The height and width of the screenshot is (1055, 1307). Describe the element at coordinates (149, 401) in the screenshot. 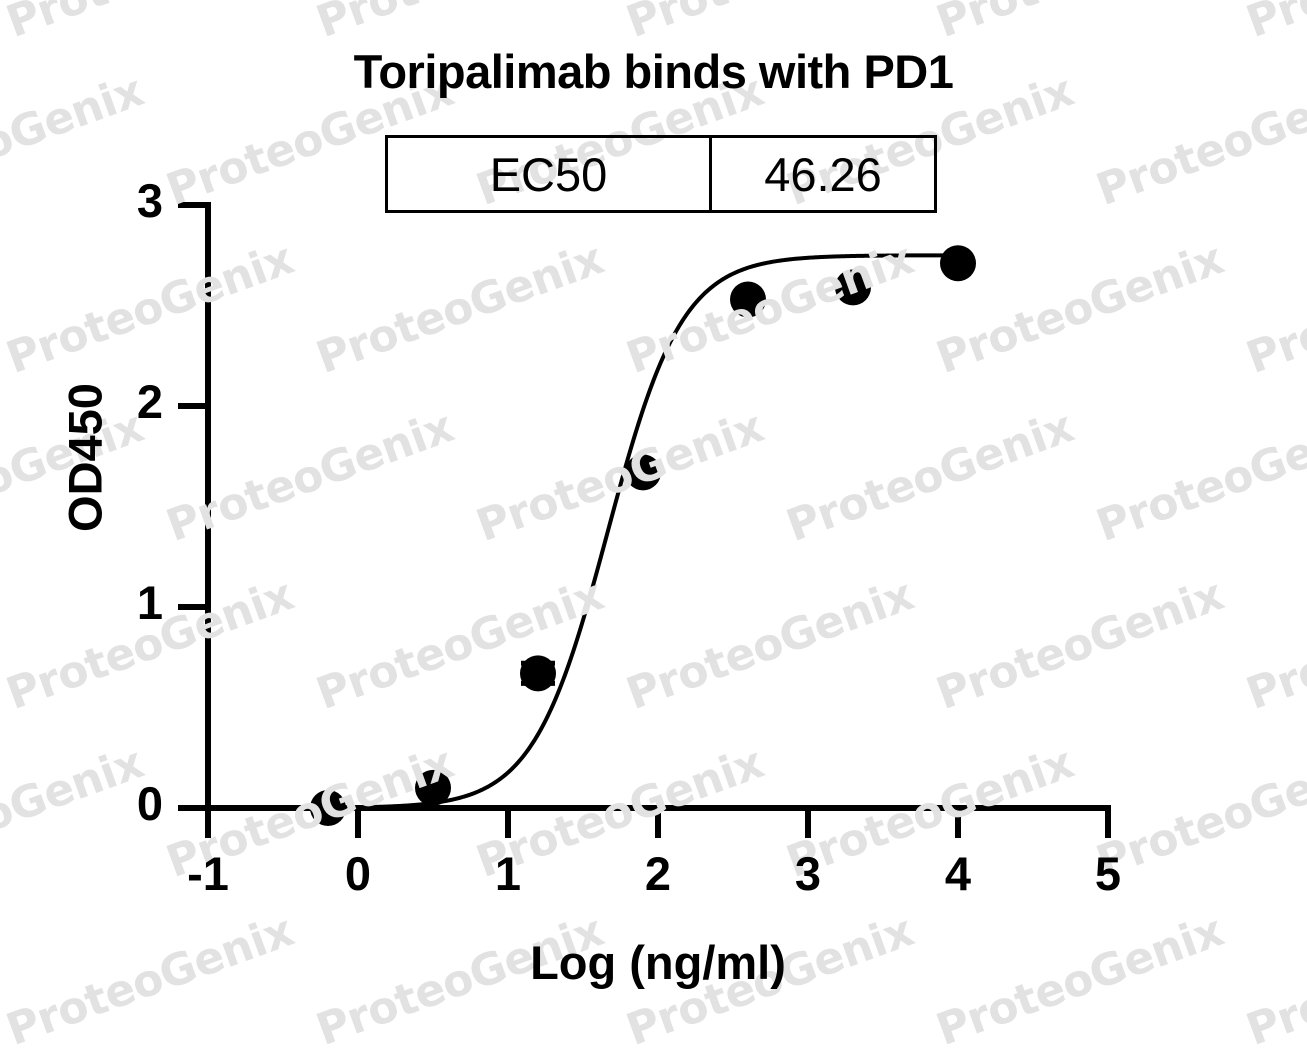

I see `y-tick-label: 2` at that location.